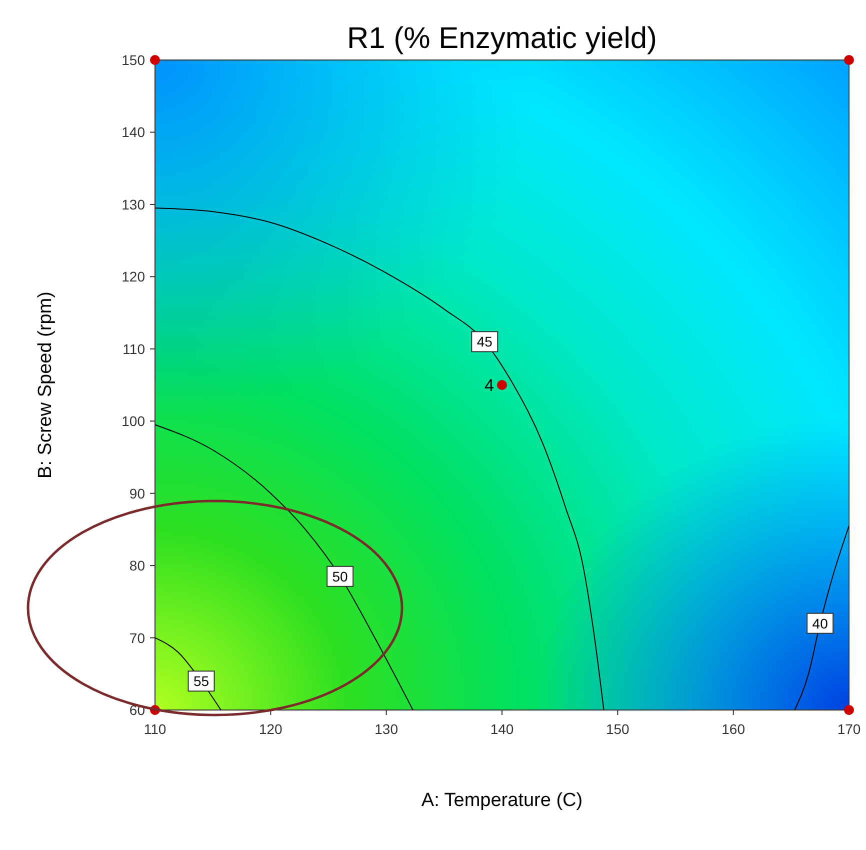 Image resolution: width=866 pixels, height=850 pixels. I want to click on y-axis-title: B: Screw Speed (rpm), so click(45, 385).